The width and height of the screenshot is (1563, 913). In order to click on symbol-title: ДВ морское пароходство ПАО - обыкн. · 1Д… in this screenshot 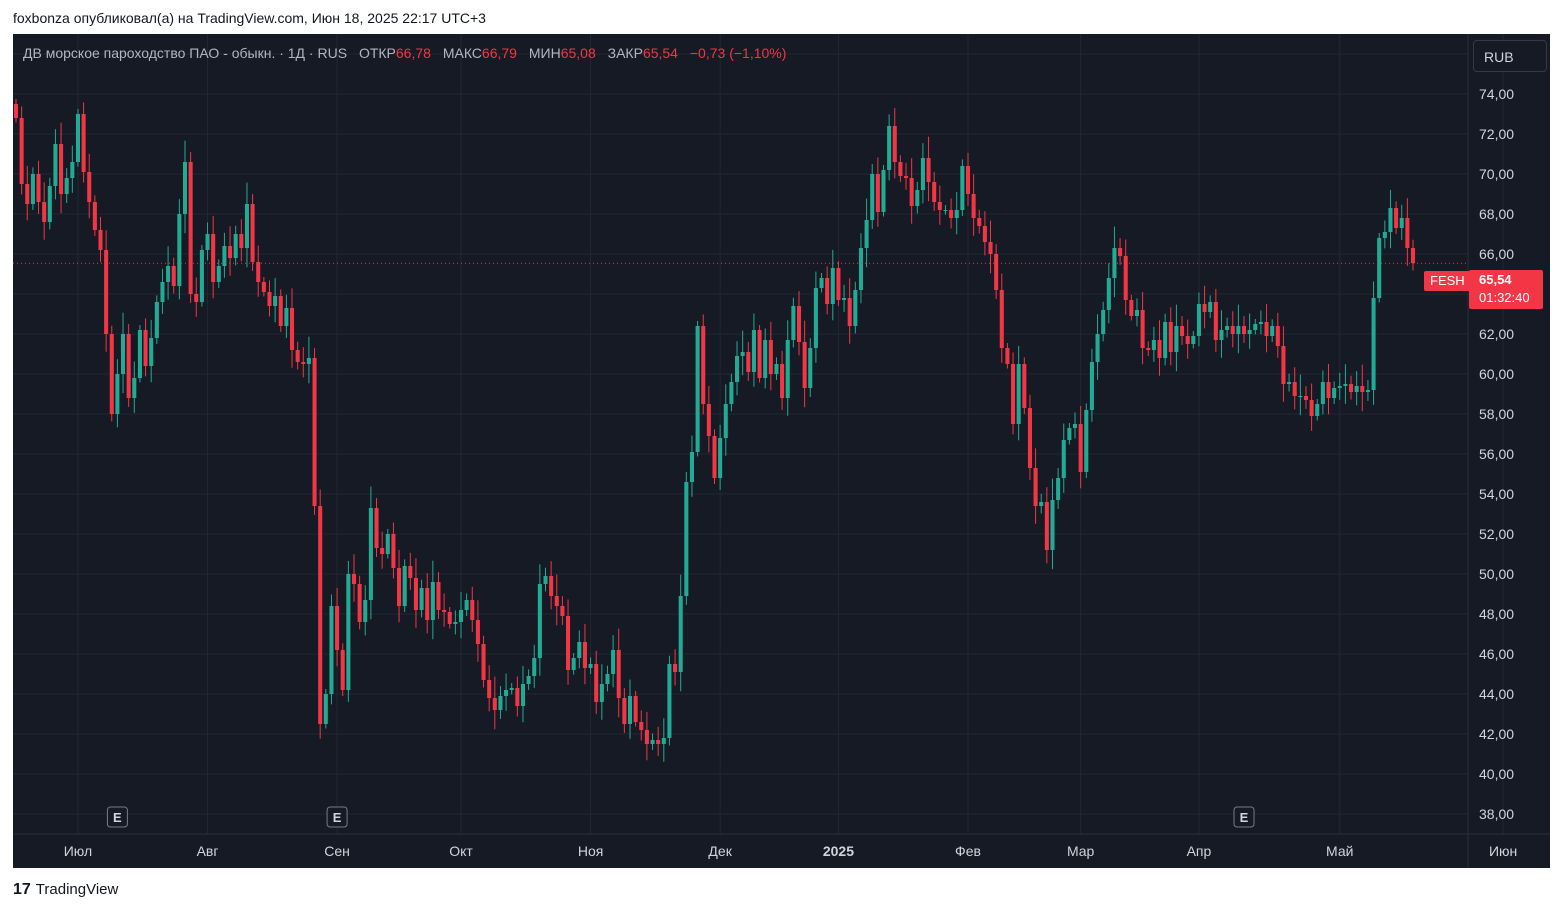, I will do `click(185, 53)`.